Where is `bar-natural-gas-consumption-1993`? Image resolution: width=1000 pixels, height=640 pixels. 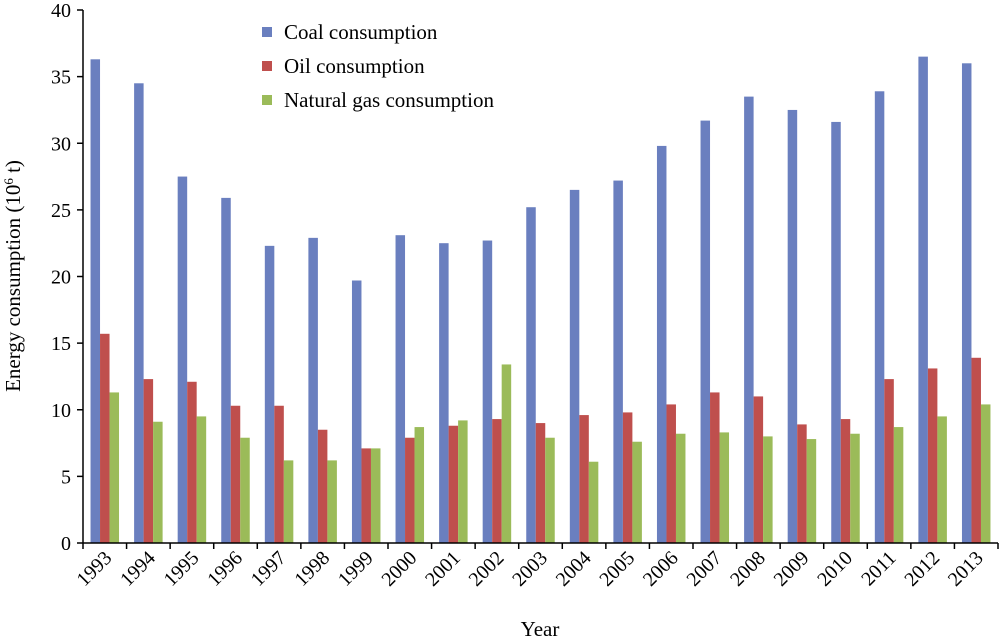
bar-natural-gas-consumption-1993 is located at coordinates (114, 467).